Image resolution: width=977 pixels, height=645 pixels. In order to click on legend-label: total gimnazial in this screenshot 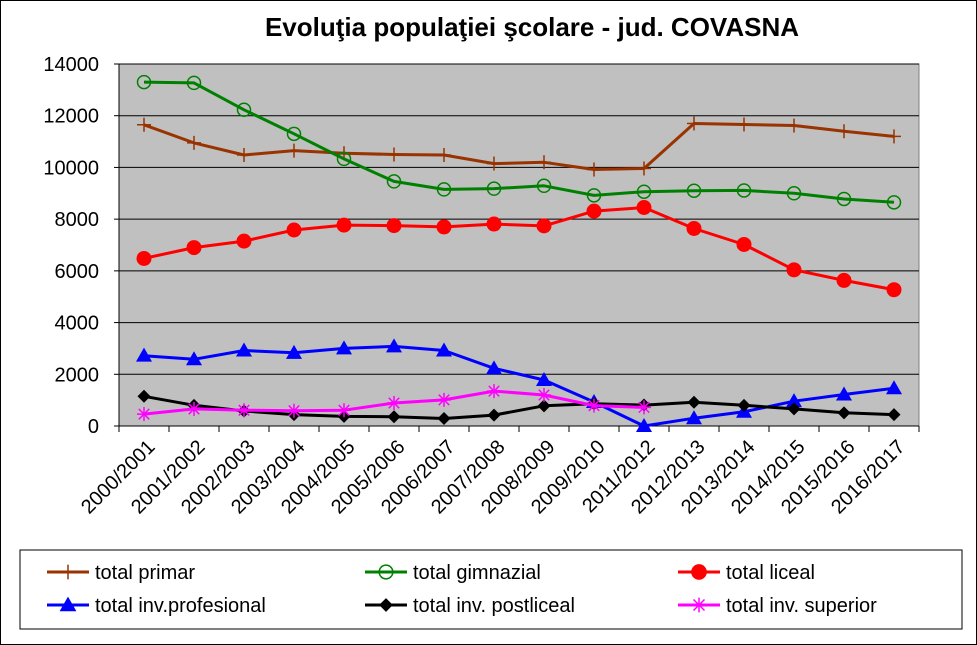, I will do `click(477, 573)`.